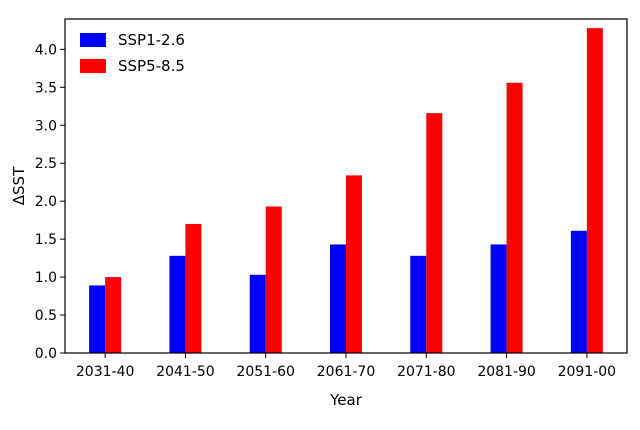 This screenshot has height=430, width=640. What do you see at coordinates (587, 372) in the screenshot?
I see `x-tick-label: 2091-00` at bounding box center [587, 372].